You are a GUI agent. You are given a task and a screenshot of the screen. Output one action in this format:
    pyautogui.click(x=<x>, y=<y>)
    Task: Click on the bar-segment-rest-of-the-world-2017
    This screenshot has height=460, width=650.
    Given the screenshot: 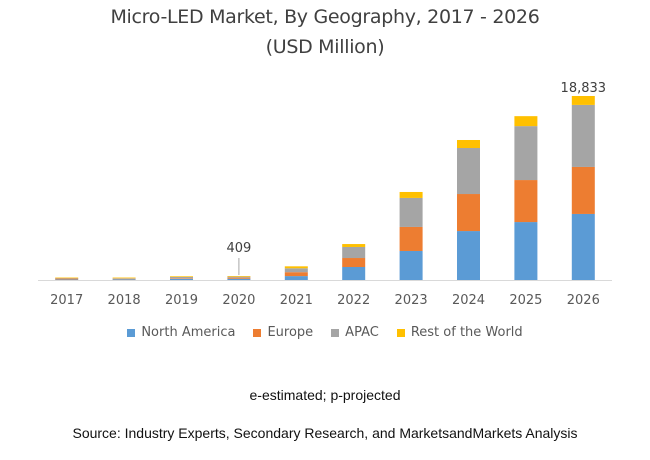 What is the action you would take?
    pyautogui.click(x=67, y=278)
    